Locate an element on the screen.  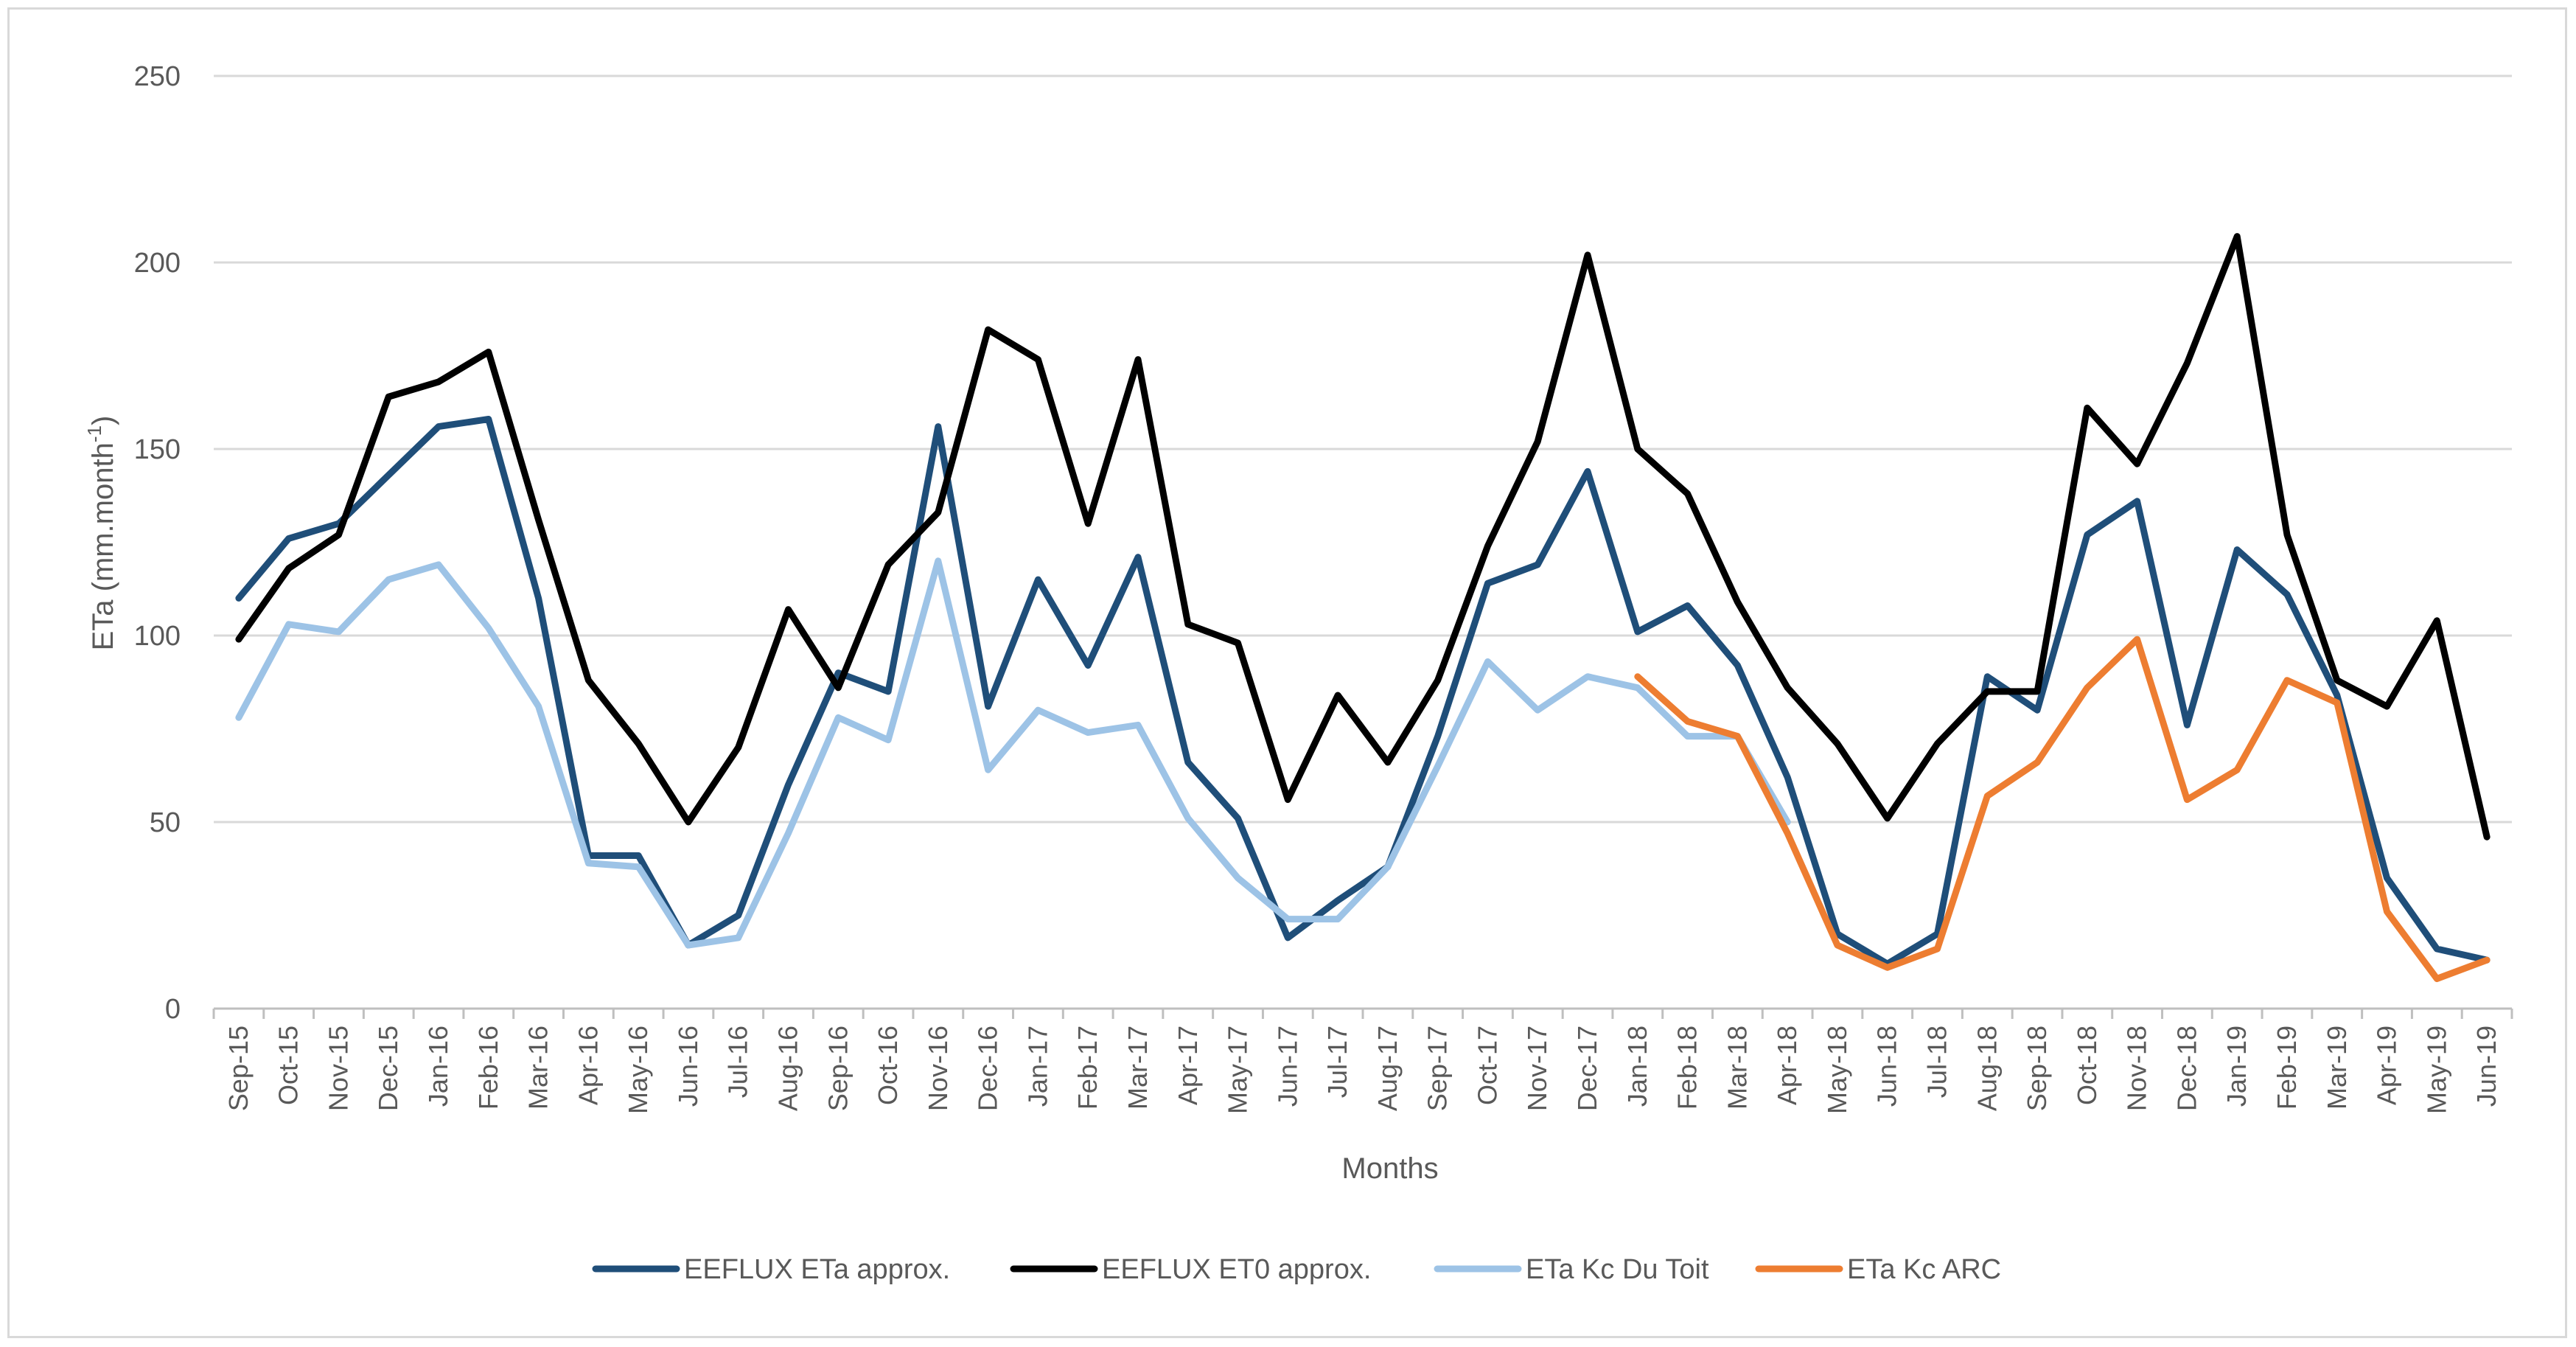
x-tick-label: Sep-15 is located at coordinates (238, 1068).